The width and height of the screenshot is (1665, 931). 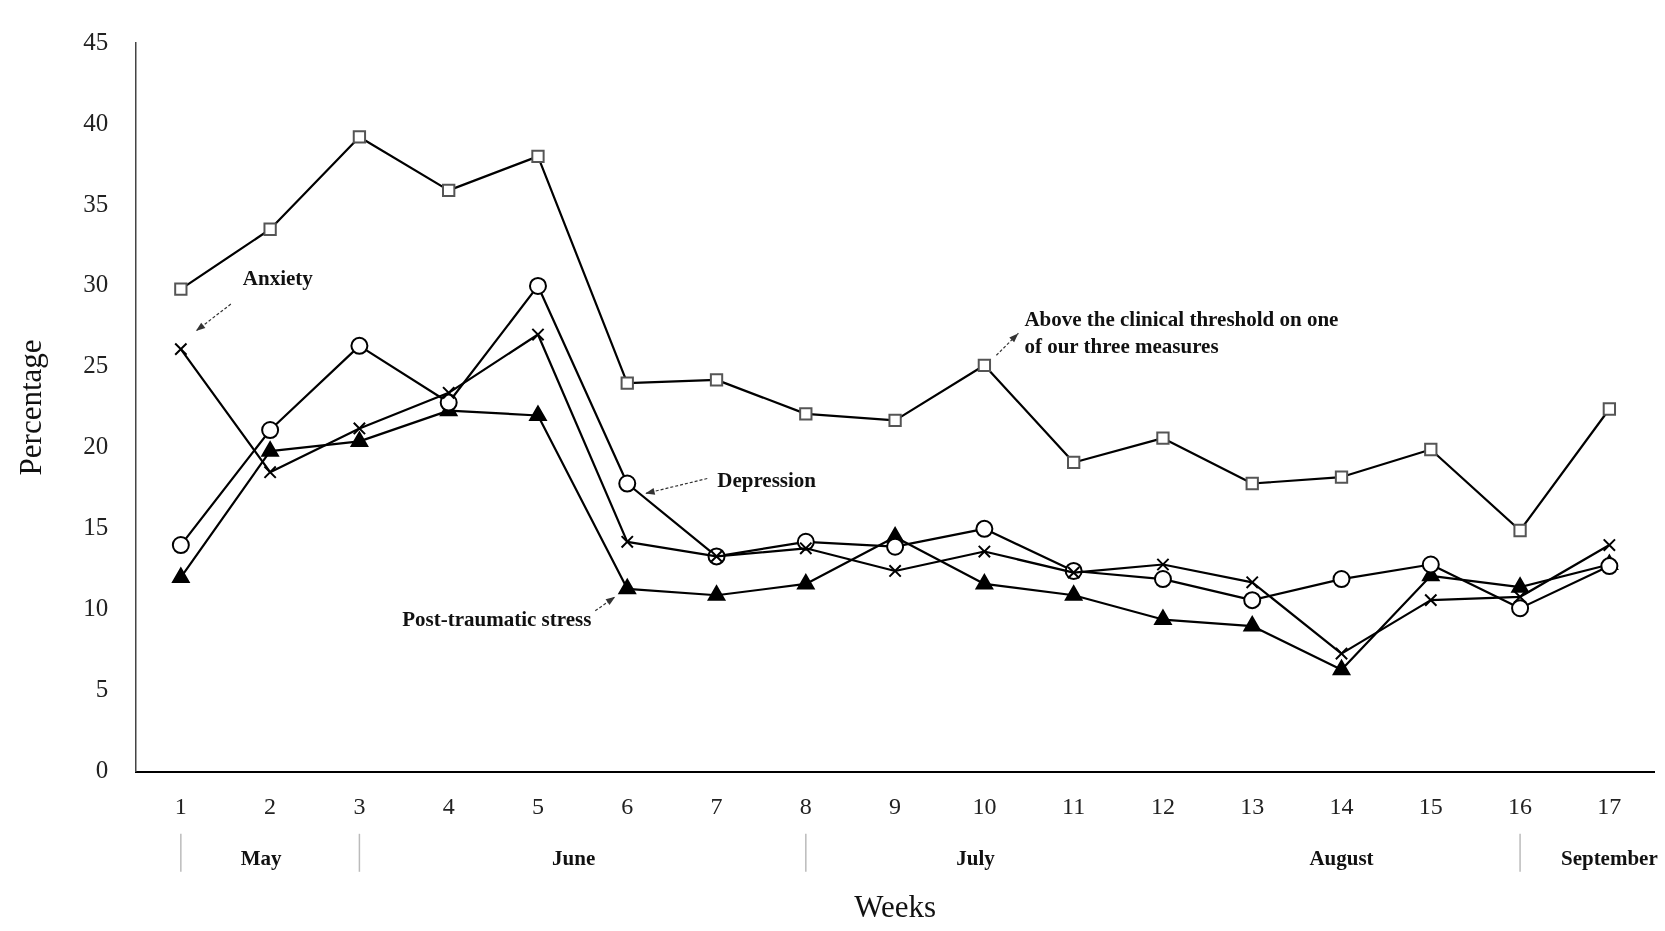 I want to click on text: September, so click(x=1609, y=858).